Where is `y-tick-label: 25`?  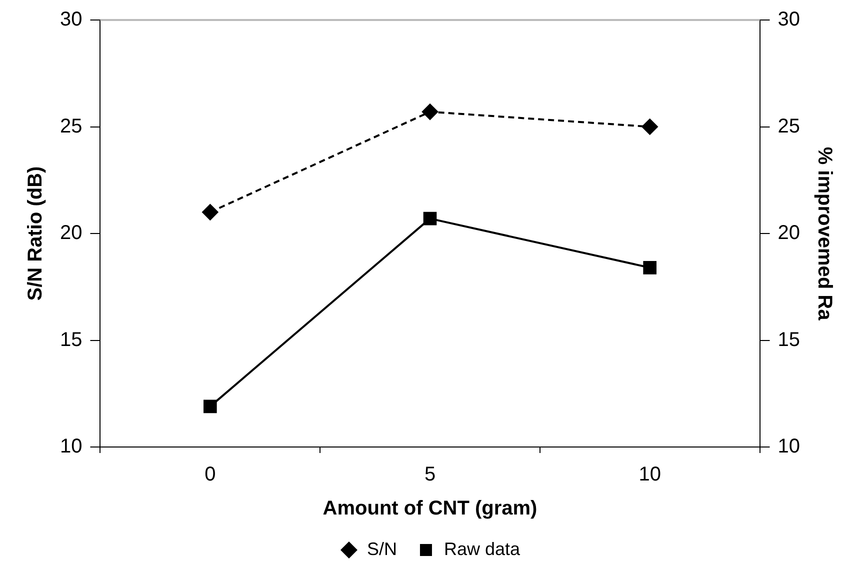 y-tick-label: 25 is located at coordinates (71, 126).